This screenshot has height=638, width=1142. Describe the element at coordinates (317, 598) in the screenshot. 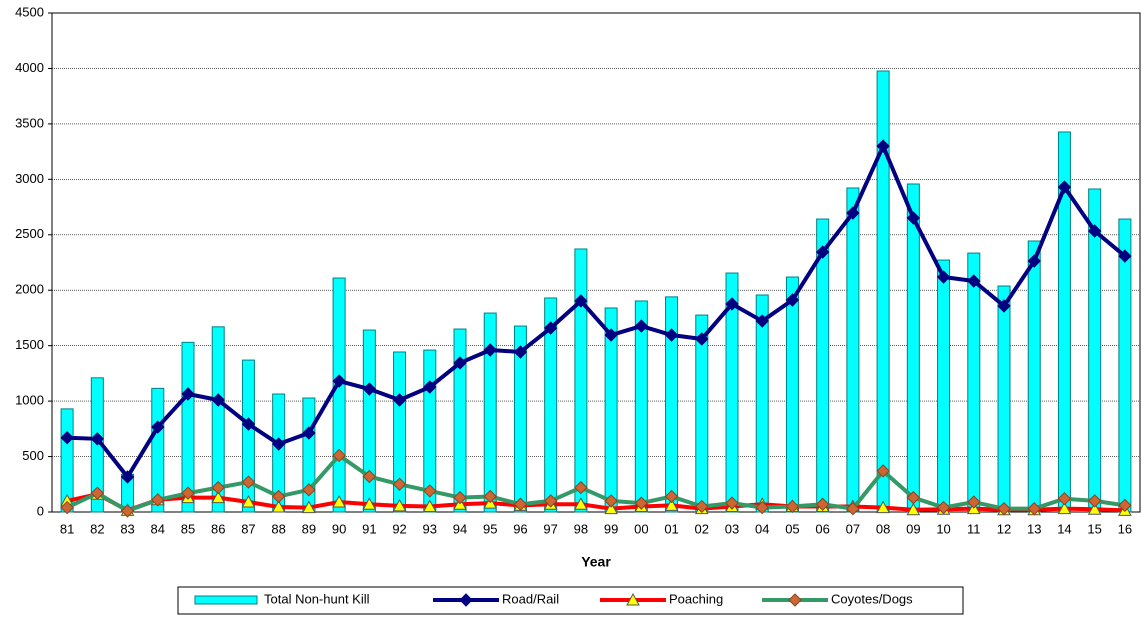

I see `legend-label: Total Non-hunt Kill` at that location.